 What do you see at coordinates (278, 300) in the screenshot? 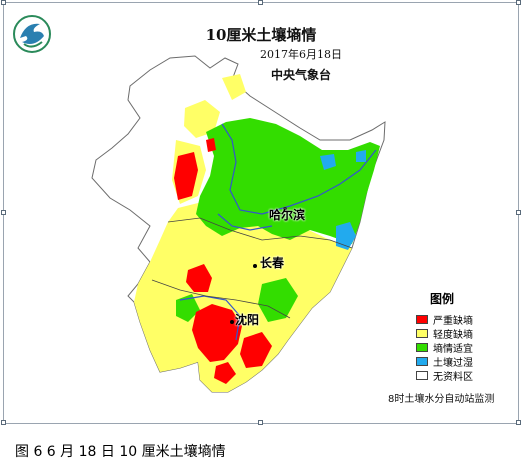
I see `zone-suitable-south` at bounding box center [278, 300].